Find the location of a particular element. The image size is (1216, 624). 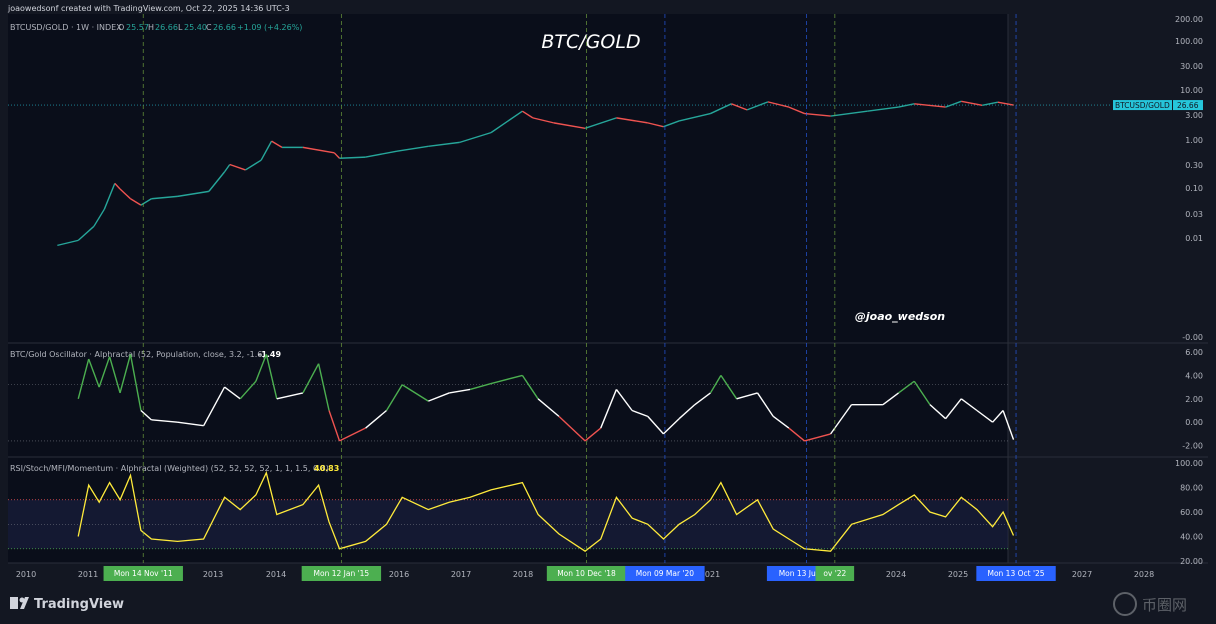

corner-watermark: 币圈网 is located at coordinates (1150, 604).